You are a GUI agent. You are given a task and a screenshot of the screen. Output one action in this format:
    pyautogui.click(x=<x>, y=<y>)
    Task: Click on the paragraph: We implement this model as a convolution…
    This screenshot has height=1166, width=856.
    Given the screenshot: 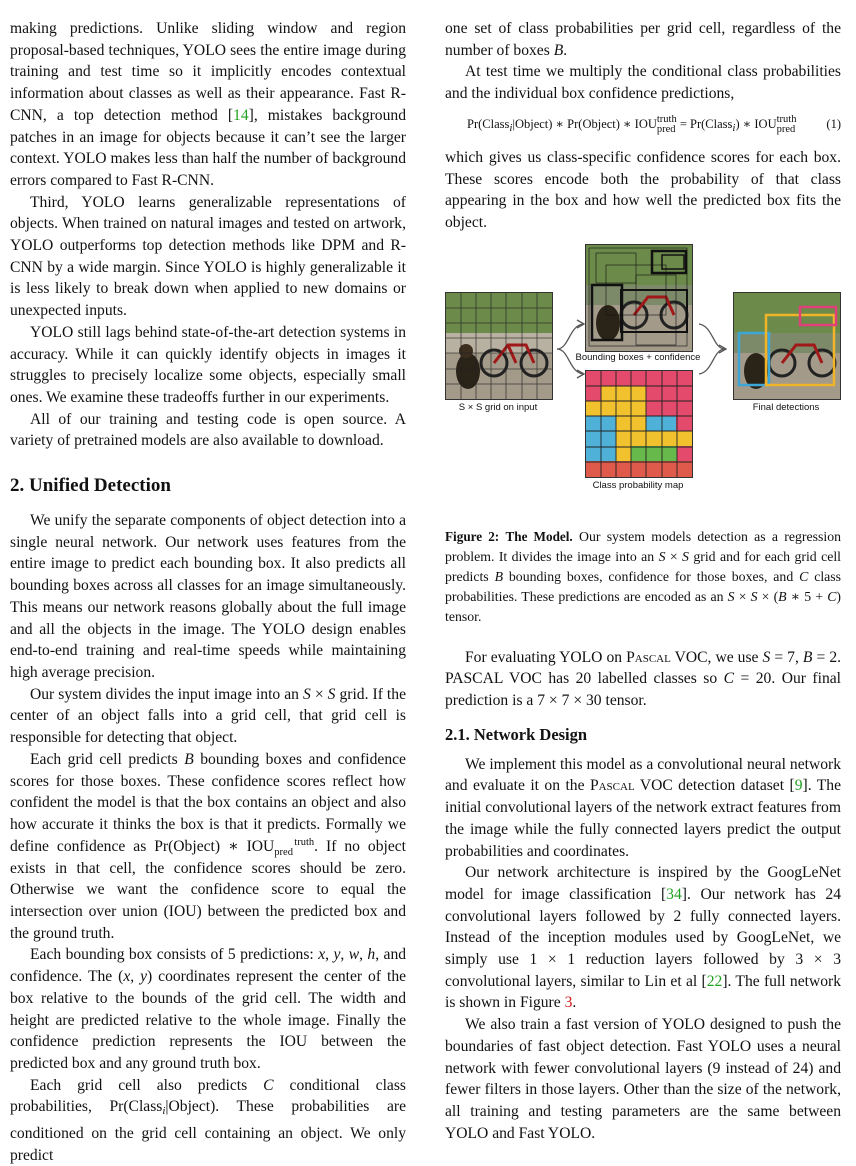 What is the action you would take?
    pyautogui.click(x=643, y=807)
    